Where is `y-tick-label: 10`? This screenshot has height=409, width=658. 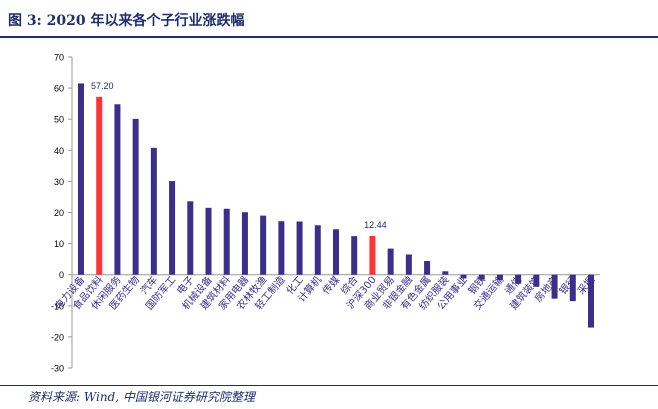
y-tick-label: 10 is located at coordinates (59, 244).